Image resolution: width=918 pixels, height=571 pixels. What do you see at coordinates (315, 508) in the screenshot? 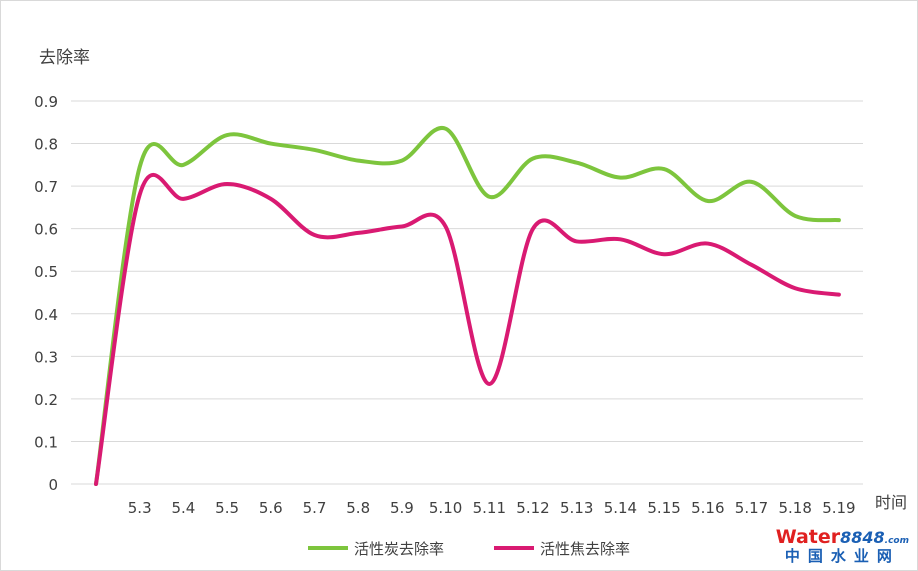
I see `x-tick-label: 5.7` at bounding box center [315, 508].